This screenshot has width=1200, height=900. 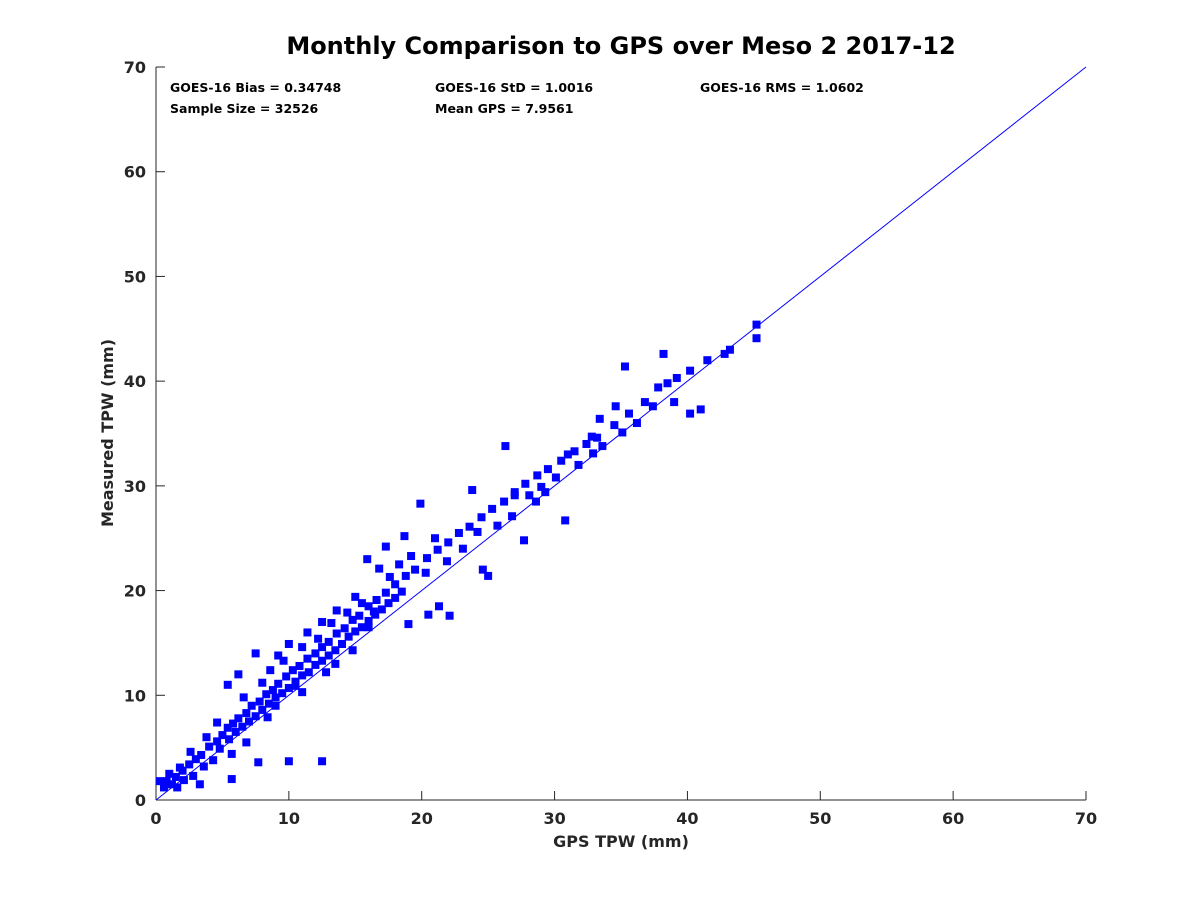 What do you see at coordinates (289, 818) in the screenshot?
I see `x-tick-label: 10` at bounding box center [289, 818].